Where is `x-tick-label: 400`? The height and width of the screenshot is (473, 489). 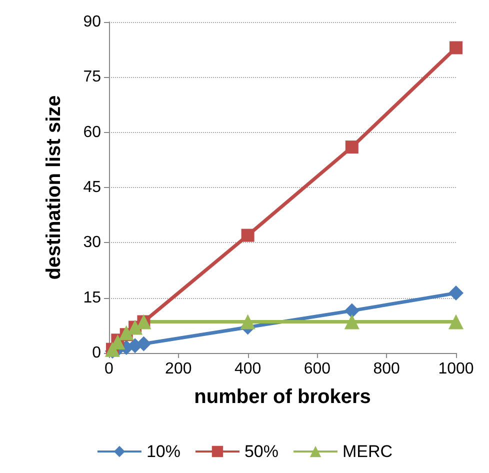 x-tick-label: 400 is located at coordinates (248, 369).